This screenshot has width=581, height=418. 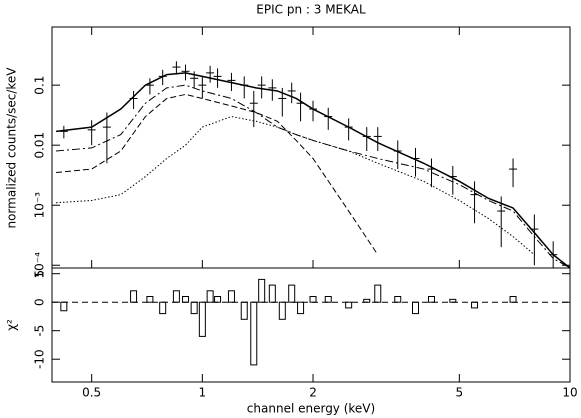 What do you see at coordinates (12, 148) in the screenshot?
I see `y-axis-label: normalized counts/sec/keV` at bounding box center [12, 148].